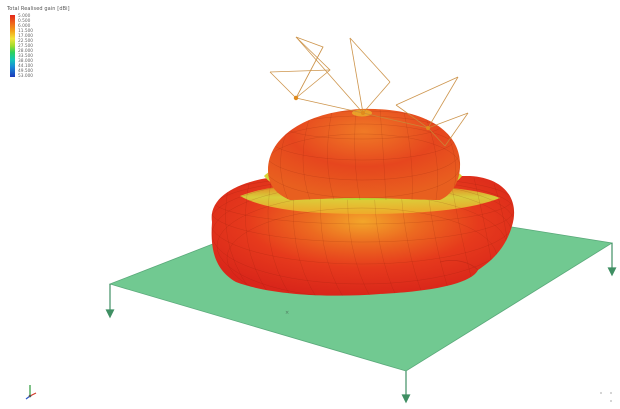 This screenshot has width=620, height=409. What do you see at coordinates (24, 21) in the screenshot?
I see `legend-tick-label: 0.500` at bounding box center [24, 21].